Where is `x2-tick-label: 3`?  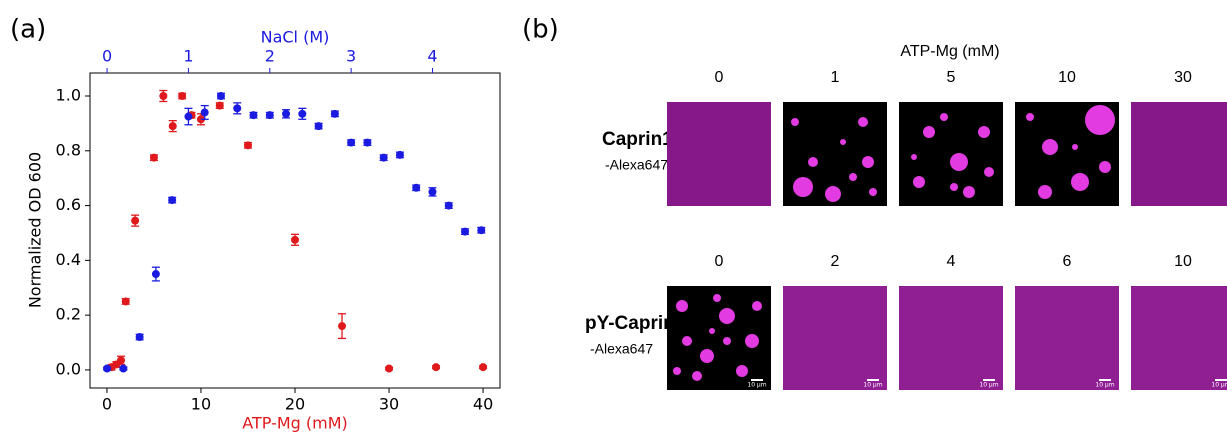 x2-tick-label: 3 is located at coordinates (351, 56).